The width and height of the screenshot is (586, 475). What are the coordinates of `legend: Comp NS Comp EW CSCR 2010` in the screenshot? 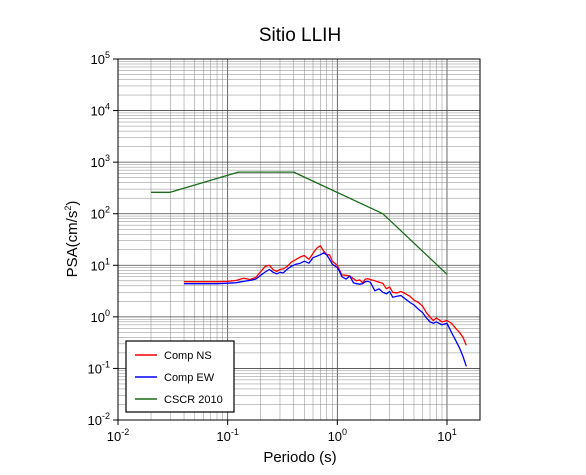 It's located at (180, 376).